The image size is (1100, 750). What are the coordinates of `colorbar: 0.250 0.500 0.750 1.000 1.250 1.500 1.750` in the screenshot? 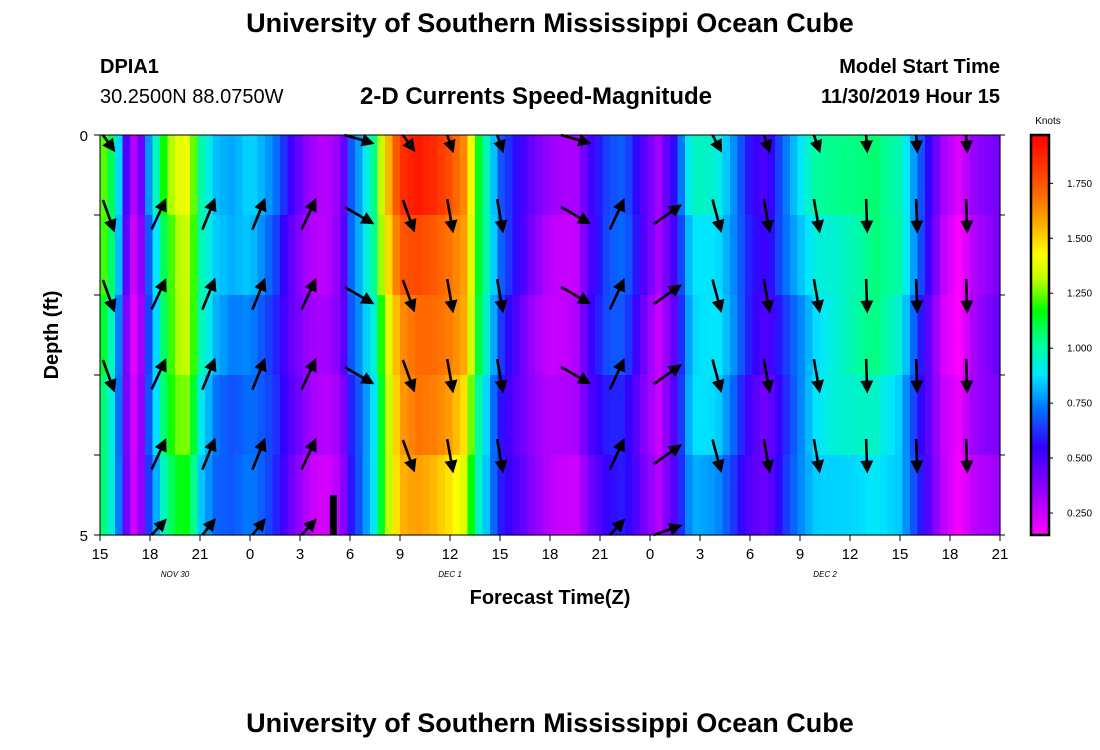 It's located at (1060, 335).